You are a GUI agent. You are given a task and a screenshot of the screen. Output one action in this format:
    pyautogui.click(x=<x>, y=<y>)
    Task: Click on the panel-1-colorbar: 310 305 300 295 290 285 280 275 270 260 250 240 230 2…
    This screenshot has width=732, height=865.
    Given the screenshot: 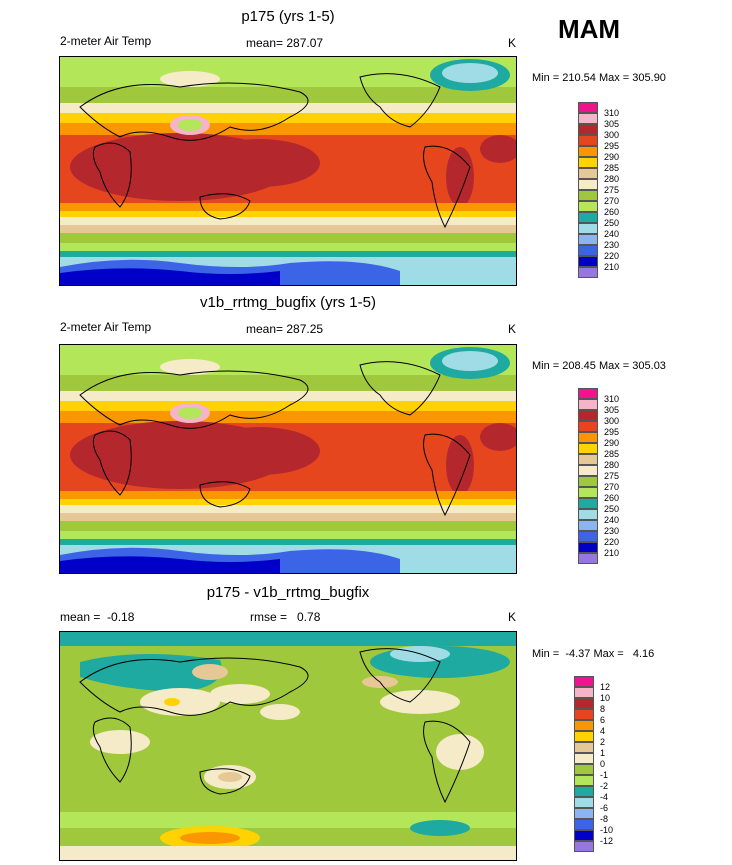 What is the action you would take?
    pyautogui.click(x=598, y=190)
    